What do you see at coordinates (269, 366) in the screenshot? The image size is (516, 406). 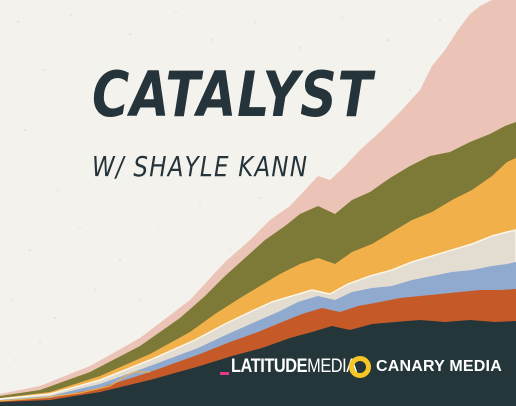 I see `latitude-word: LATITUDE` at bounding box center [269, 366].